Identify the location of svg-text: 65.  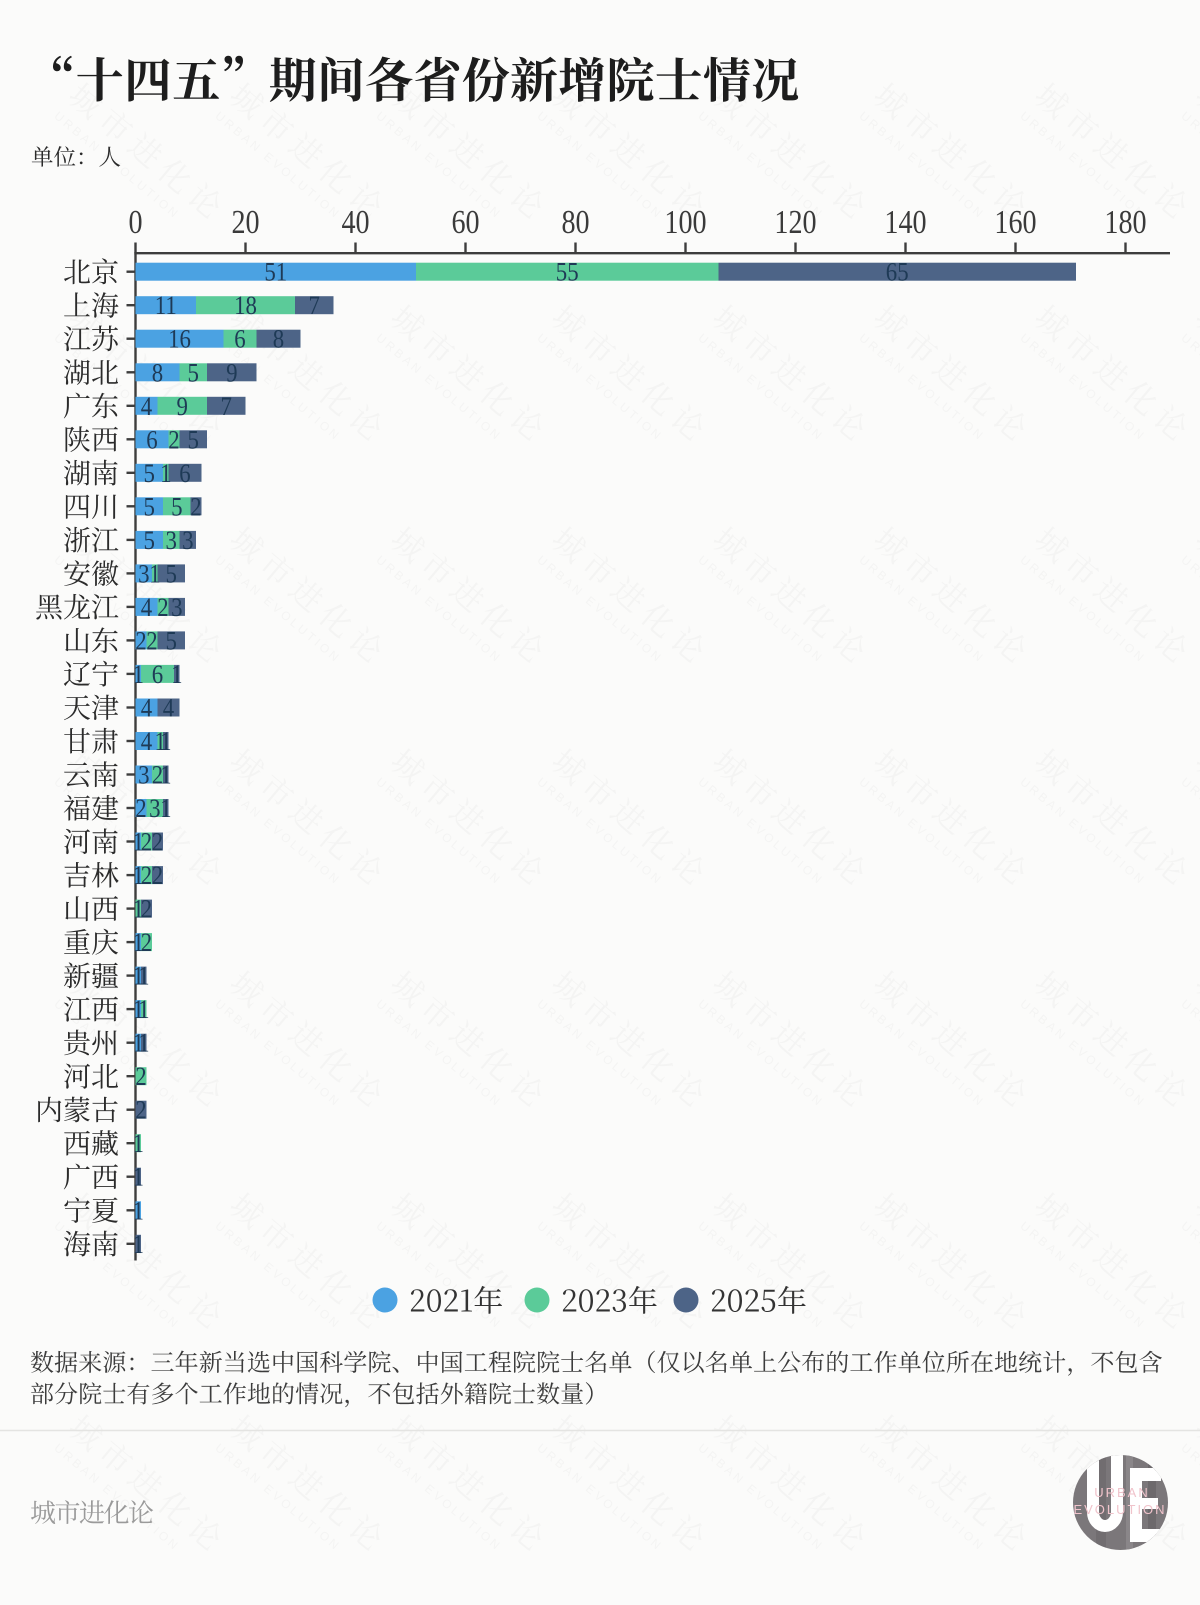
(897, 272).